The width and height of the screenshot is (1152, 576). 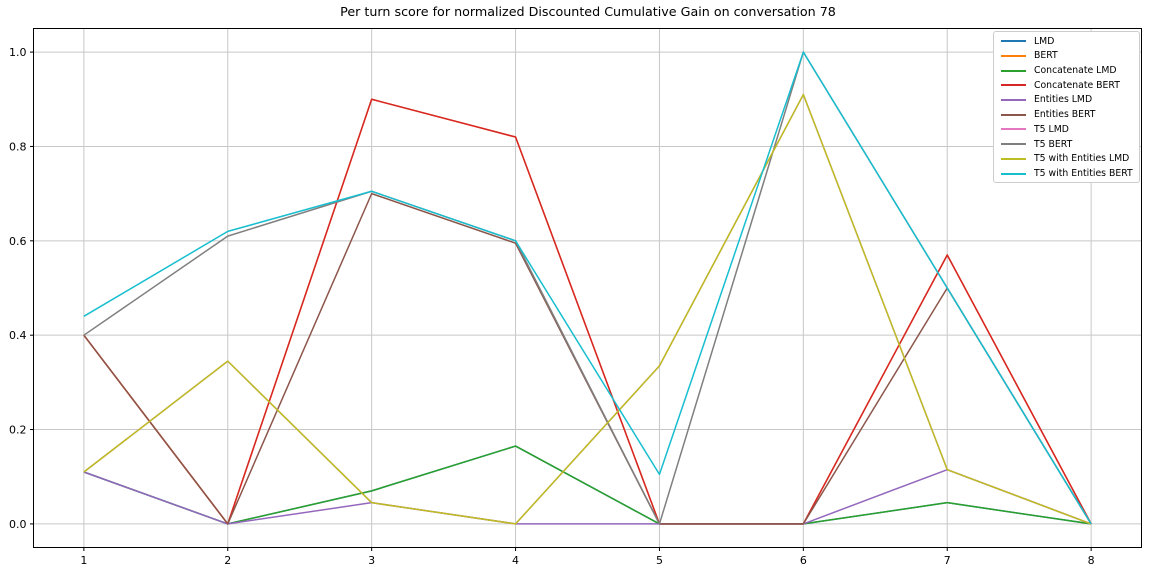 I want to click on y-tick-label: 0.2, so click(x=18, y=430).